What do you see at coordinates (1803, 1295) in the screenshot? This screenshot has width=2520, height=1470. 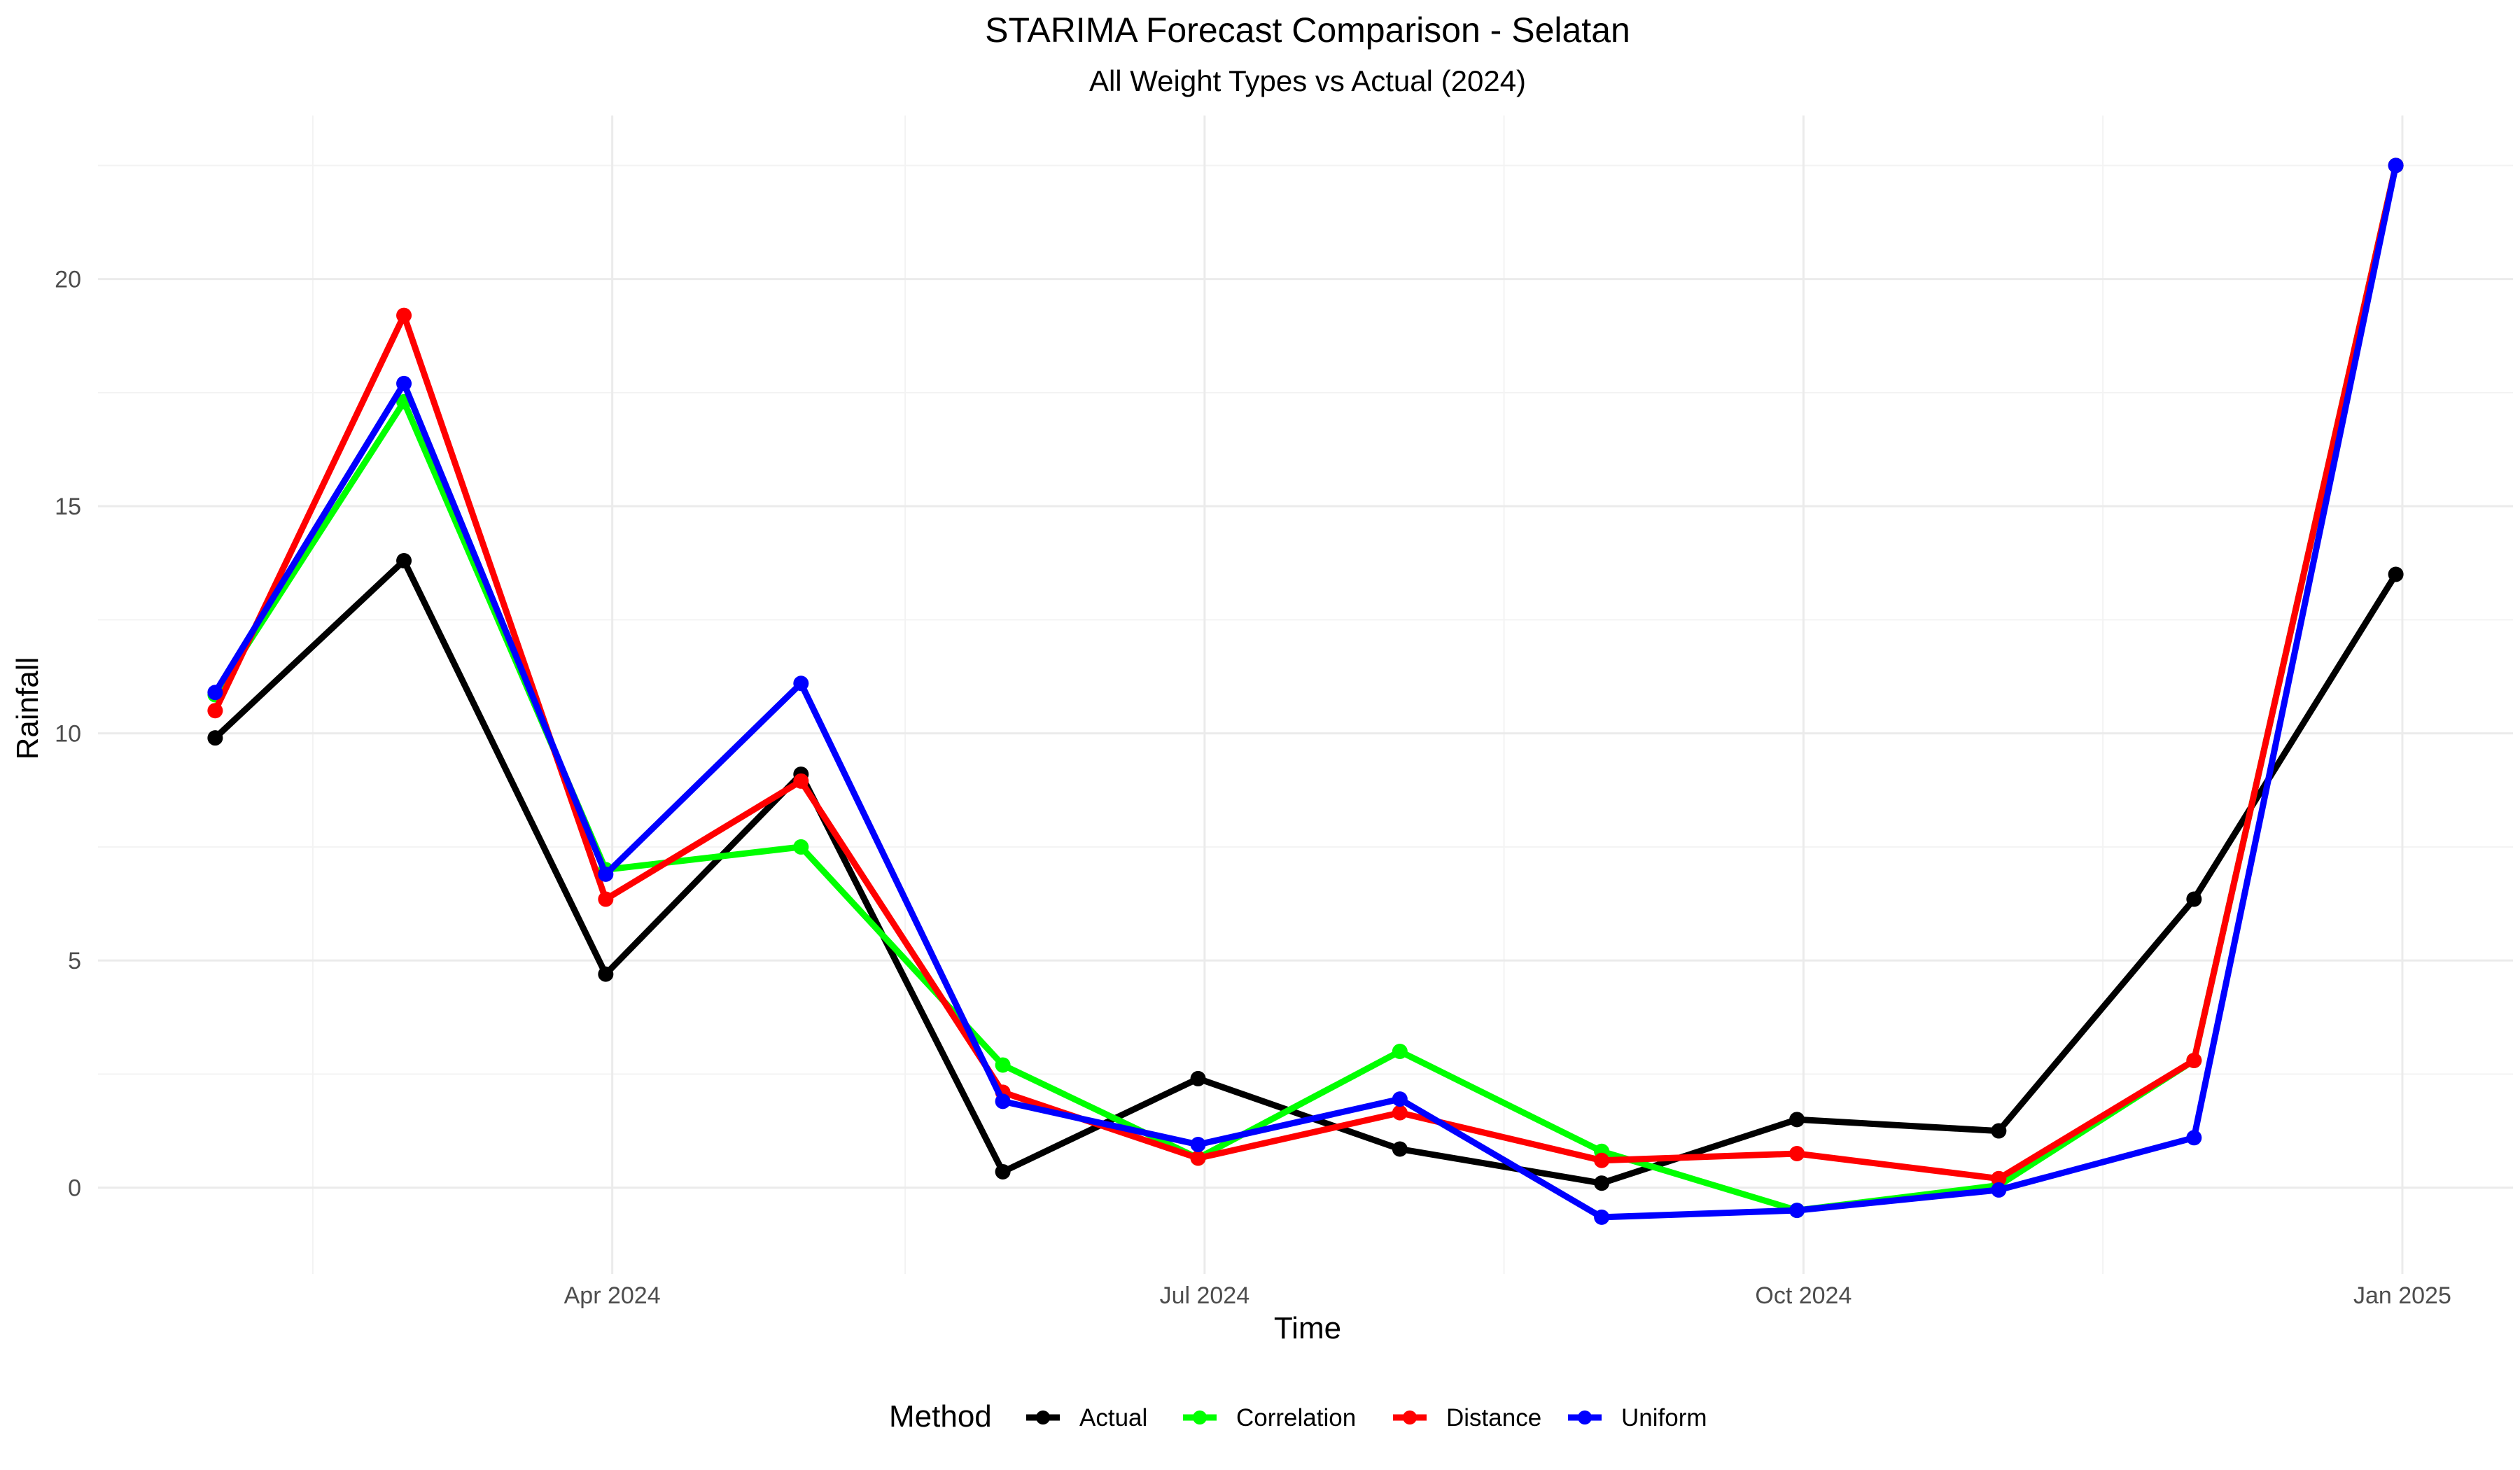 I see `x-tick-label: Oct 2024` at bounding box center [1803, 1295].